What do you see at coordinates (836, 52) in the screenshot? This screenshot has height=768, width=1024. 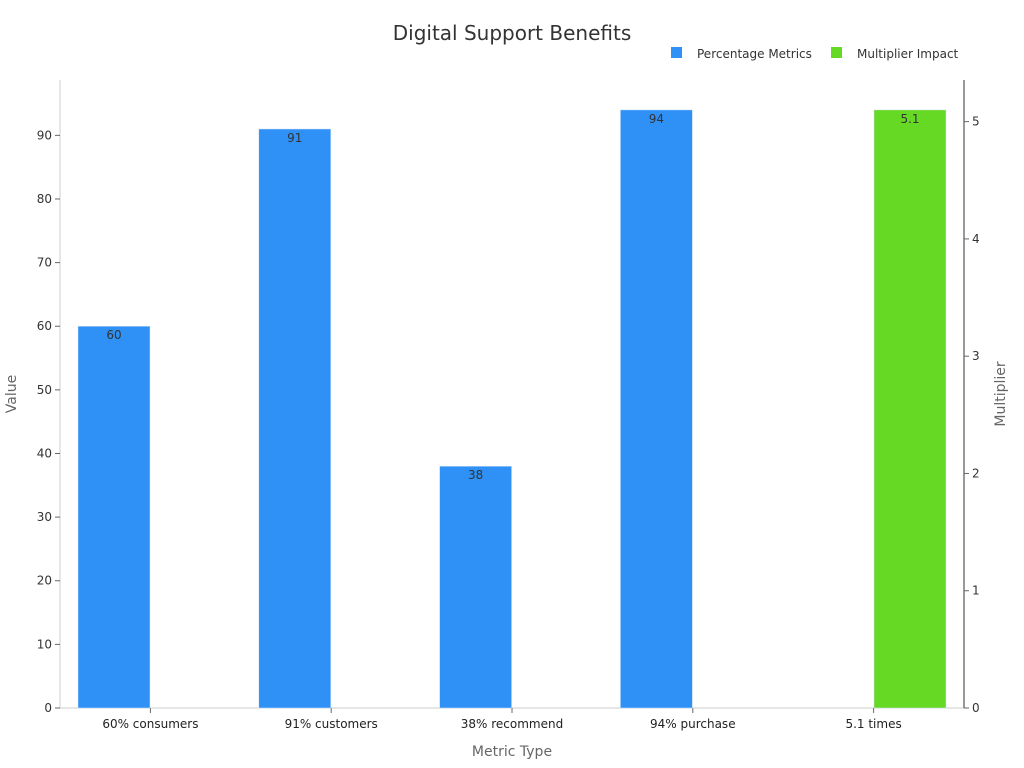 I see `legend-swatch-multiplier` at bounding box center [836, 52].